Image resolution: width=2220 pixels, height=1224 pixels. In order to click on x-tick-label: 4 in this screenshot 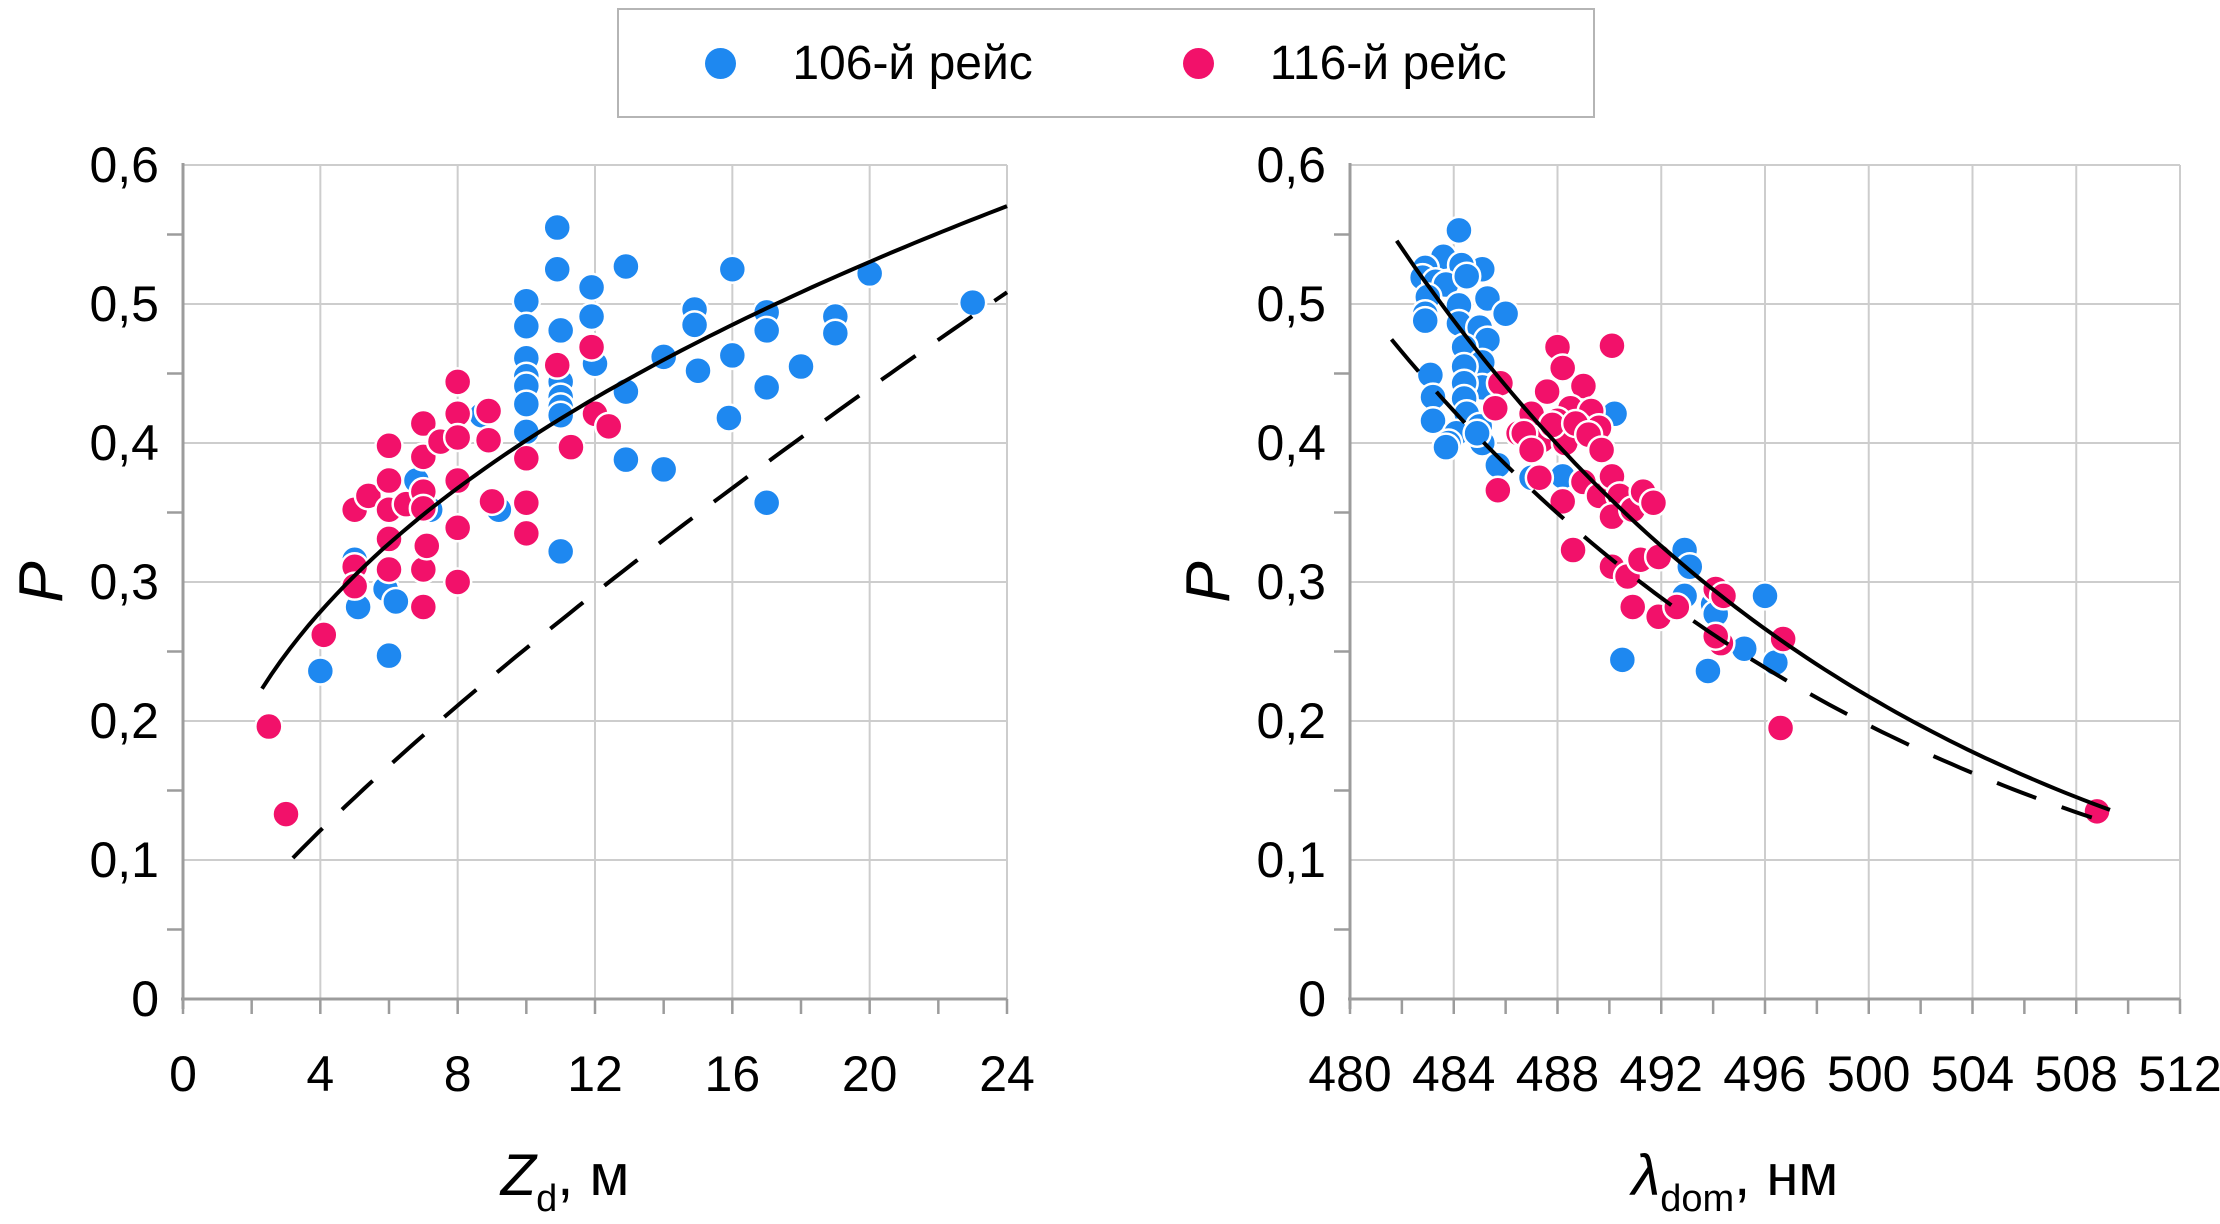, I will do `click(320, 1074)`.